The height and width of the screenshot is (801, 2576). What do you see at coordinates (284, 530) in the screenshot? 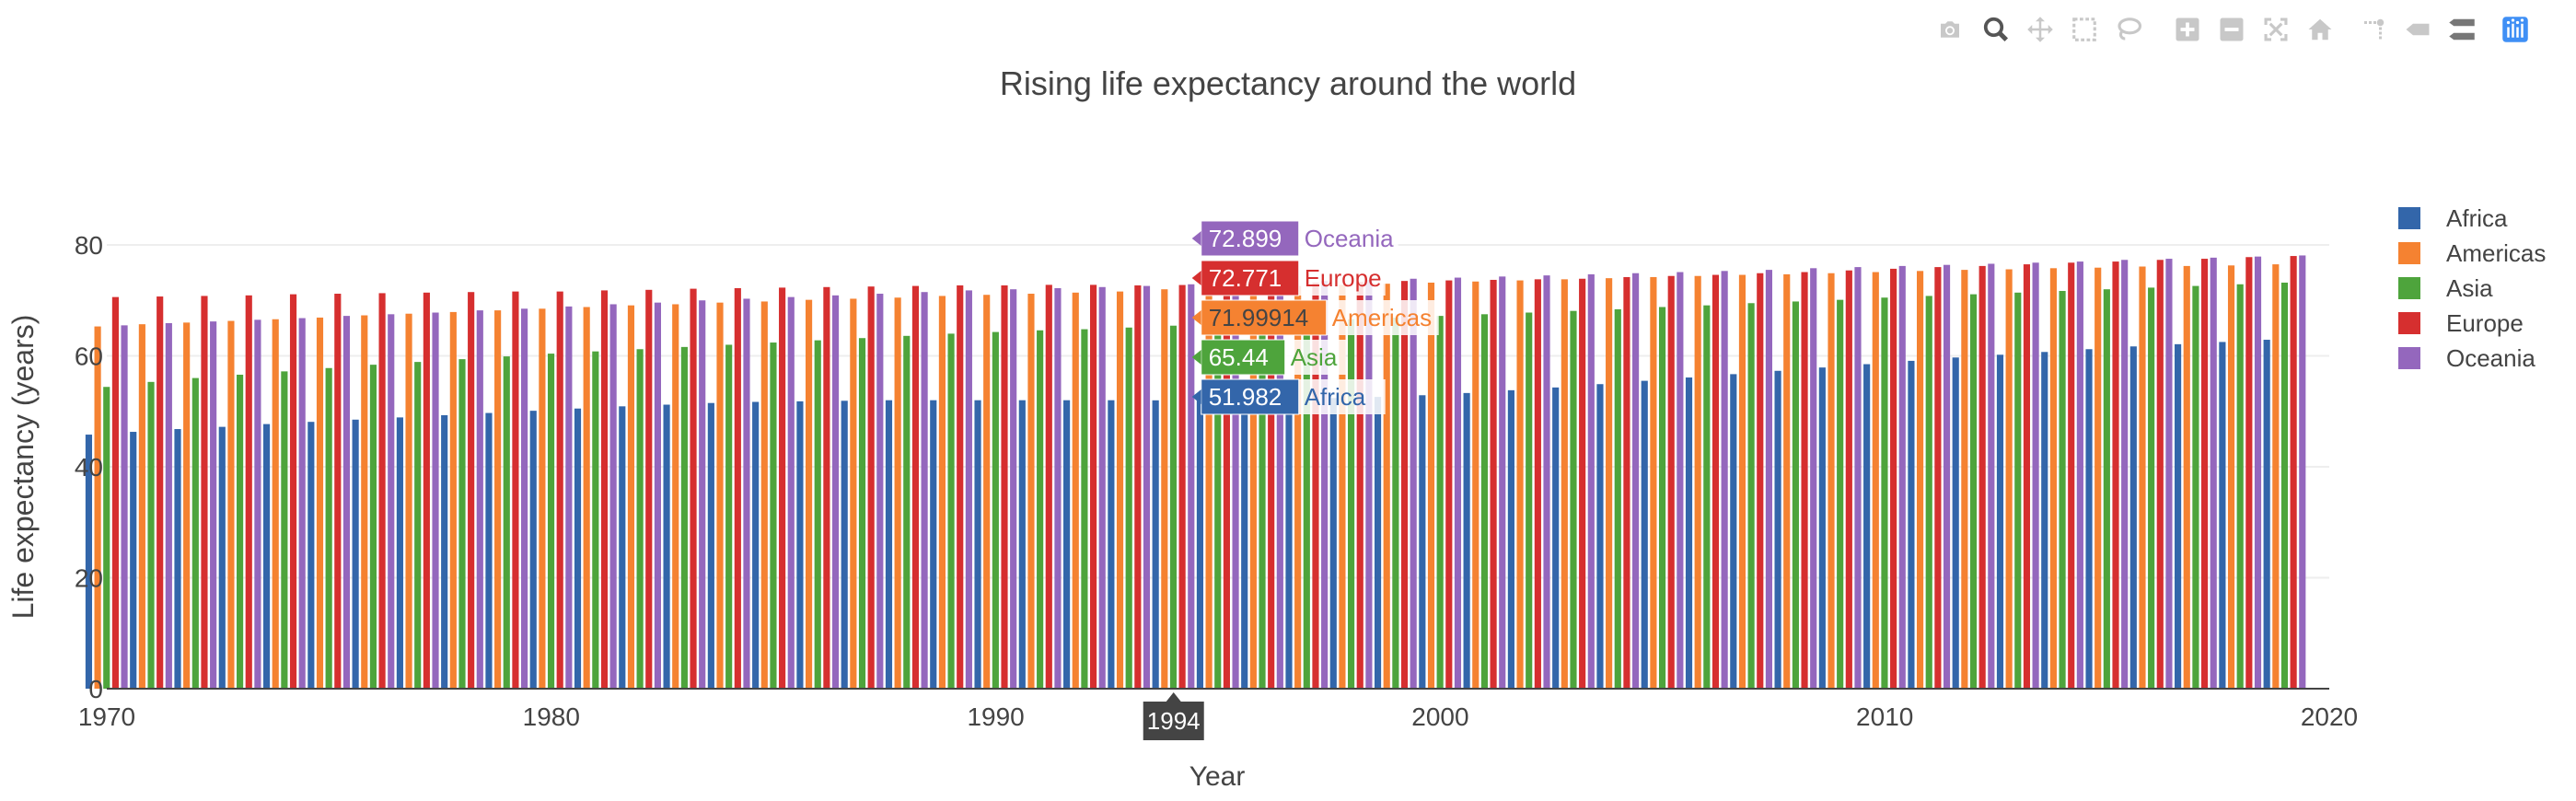
I see `bar-asia-1974` at bounding box center [284, 530].